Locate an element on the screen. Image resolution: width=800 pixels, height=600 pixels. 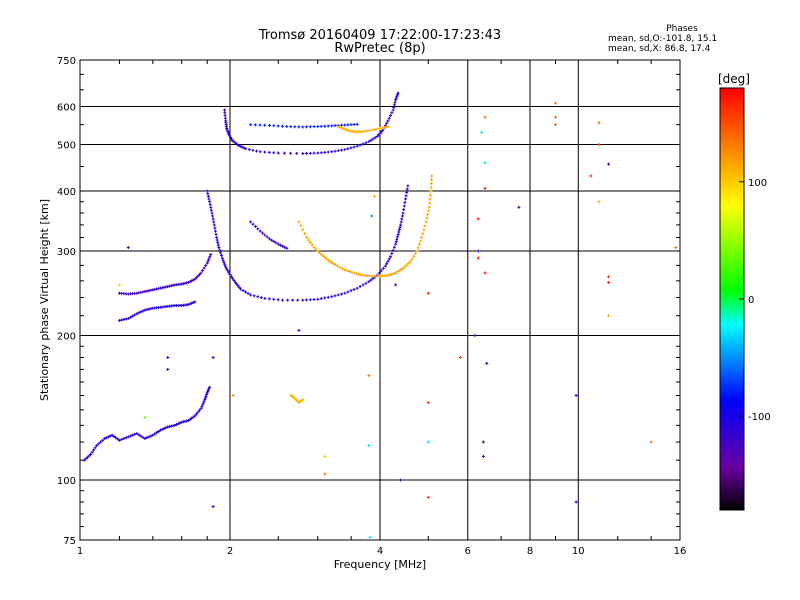
x-tick-label: 6 is located at coordinates (468, 551).